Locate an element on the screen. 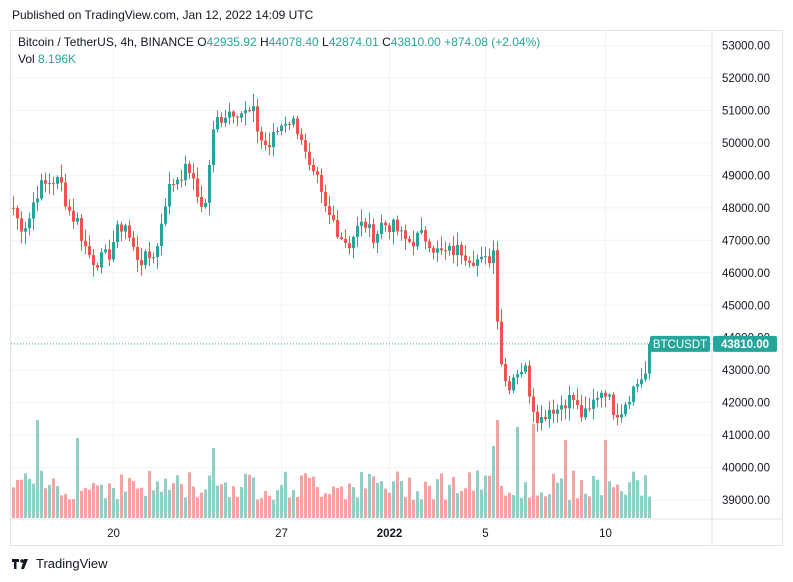 The height and width of the screenshot is (582, 793). y-tick-label: 43000.00 is located at coordinates (746, 371).